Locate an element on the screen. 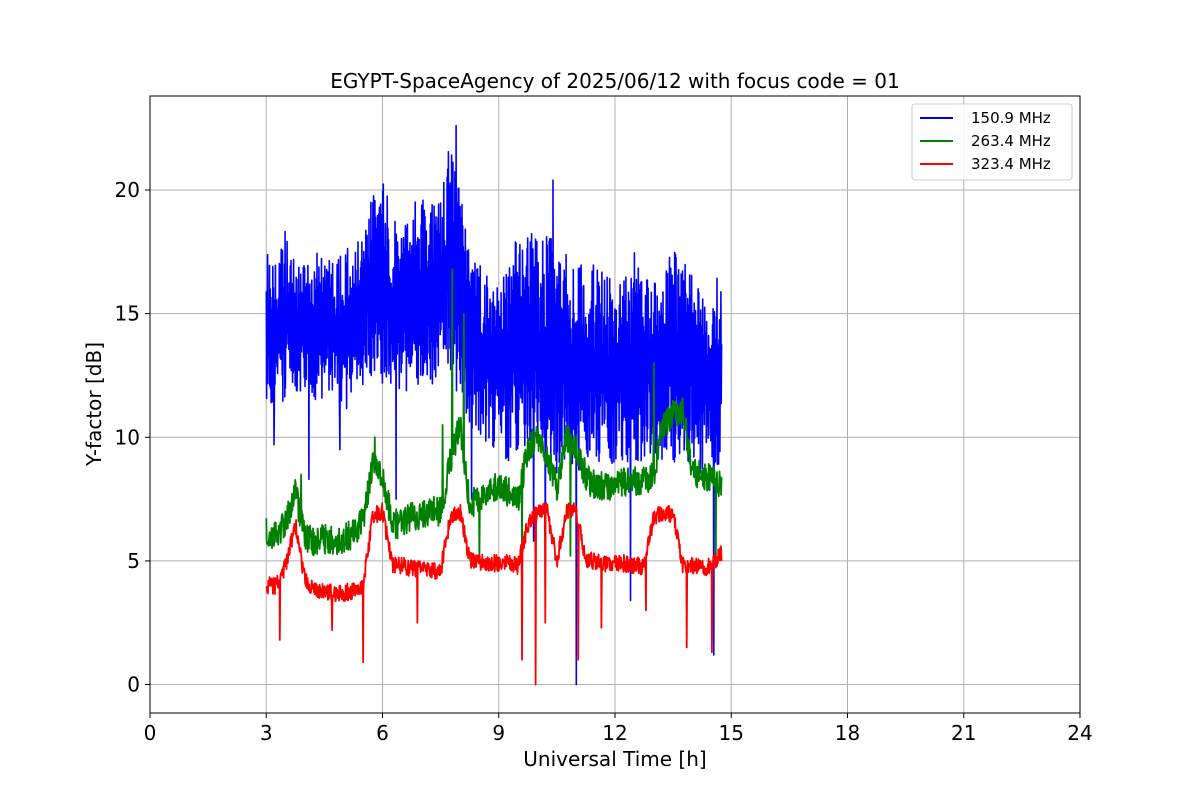 The image size is (1200, 800). y-axis-label: Y-factor [dB] is located at coordinates (94, 404).